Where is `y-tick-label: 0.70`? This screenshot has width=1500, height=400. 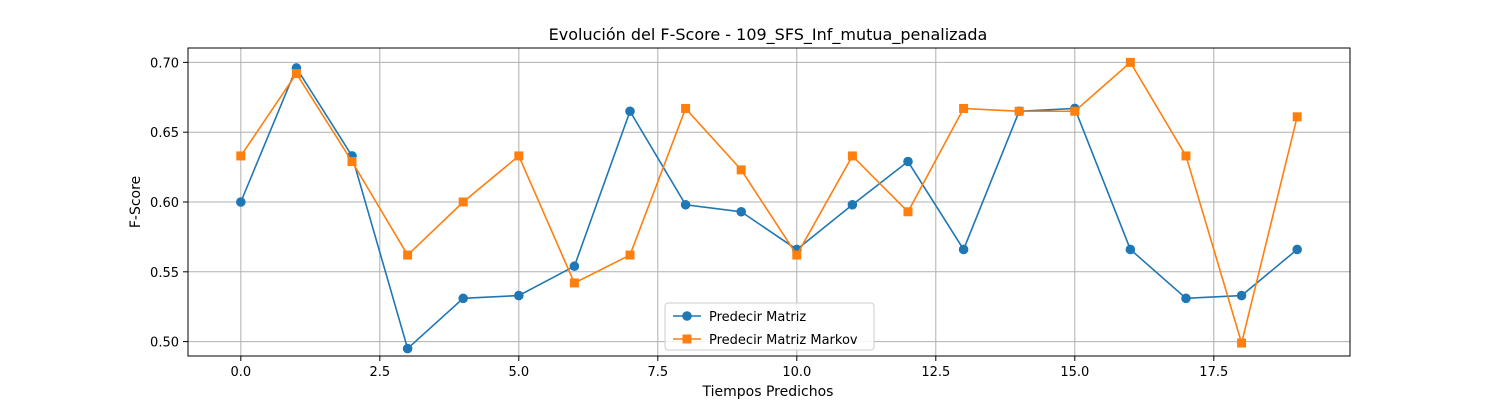
y-tick-label: 0.70 is located at coordinates (164, 63).